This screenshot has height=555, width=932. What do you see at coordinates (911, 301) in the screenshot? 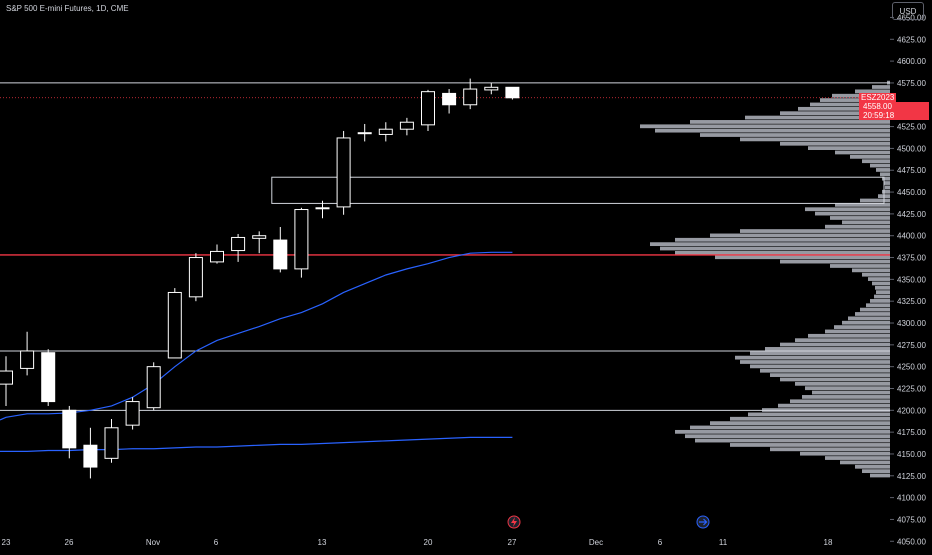
I see `price-tick-label: 4325.00` at bounding box center [911, 301].